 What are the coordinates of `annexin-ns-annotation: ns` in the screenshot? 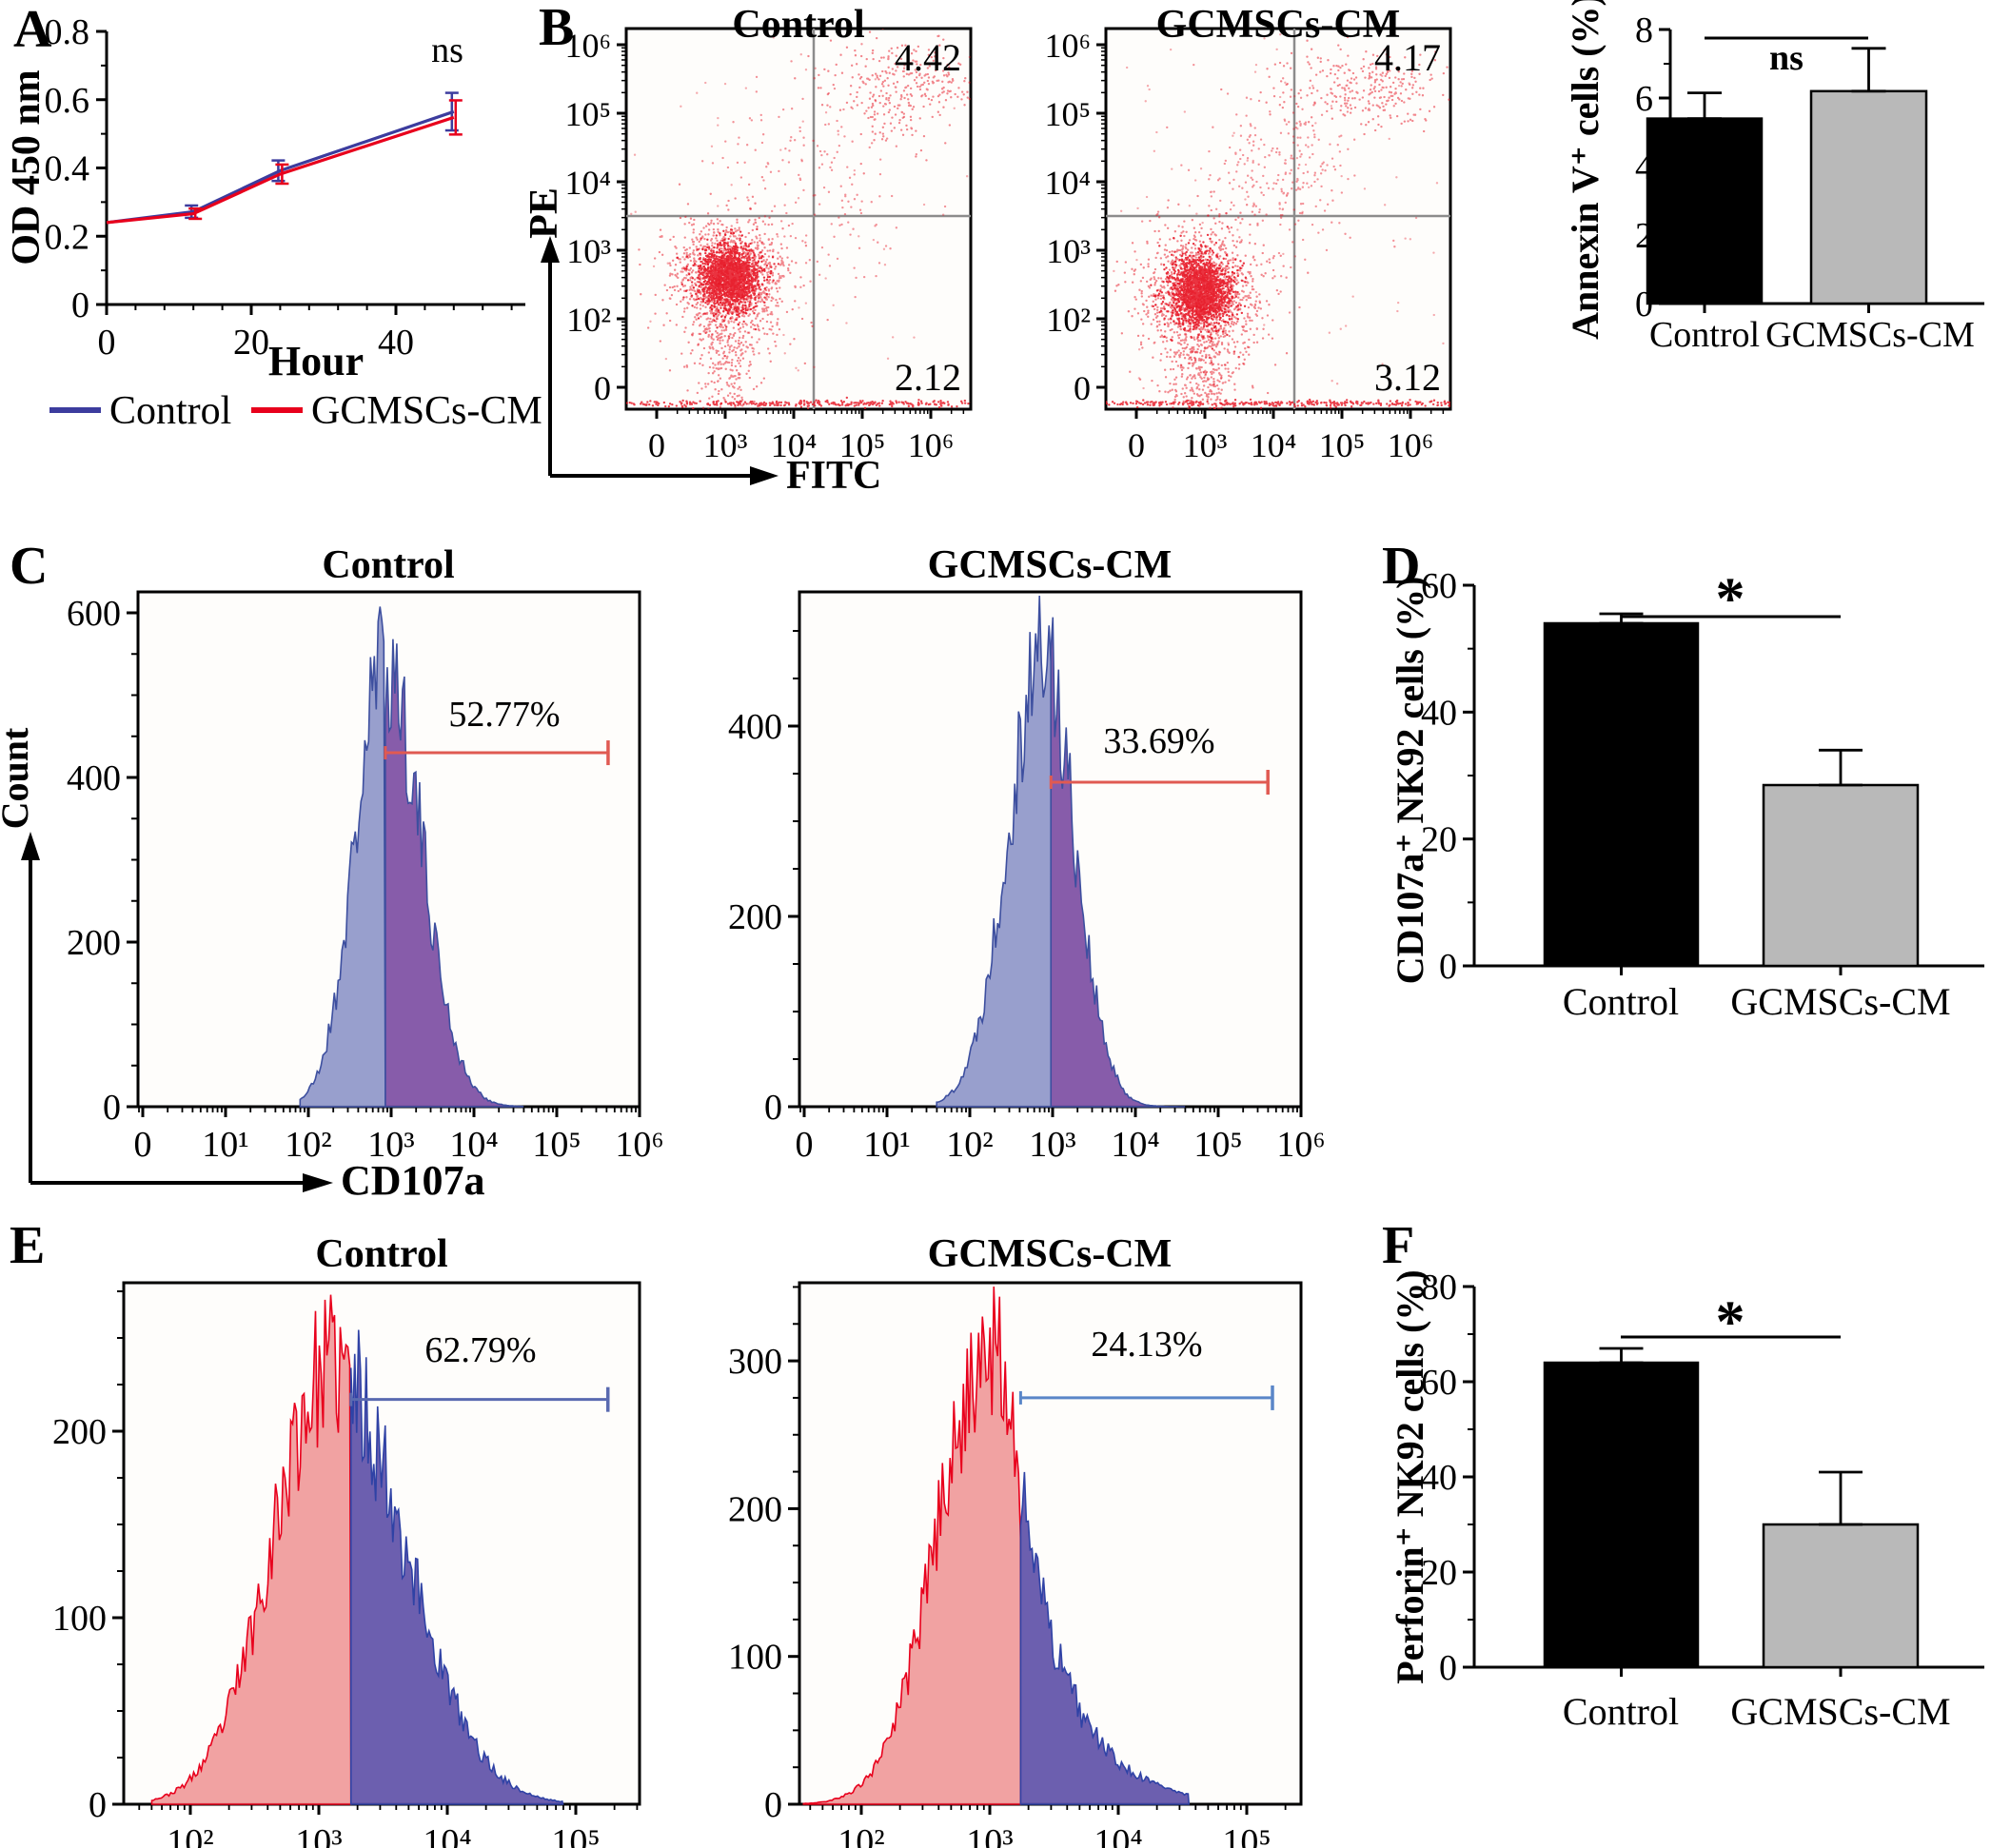 It's located at (1786, 58).